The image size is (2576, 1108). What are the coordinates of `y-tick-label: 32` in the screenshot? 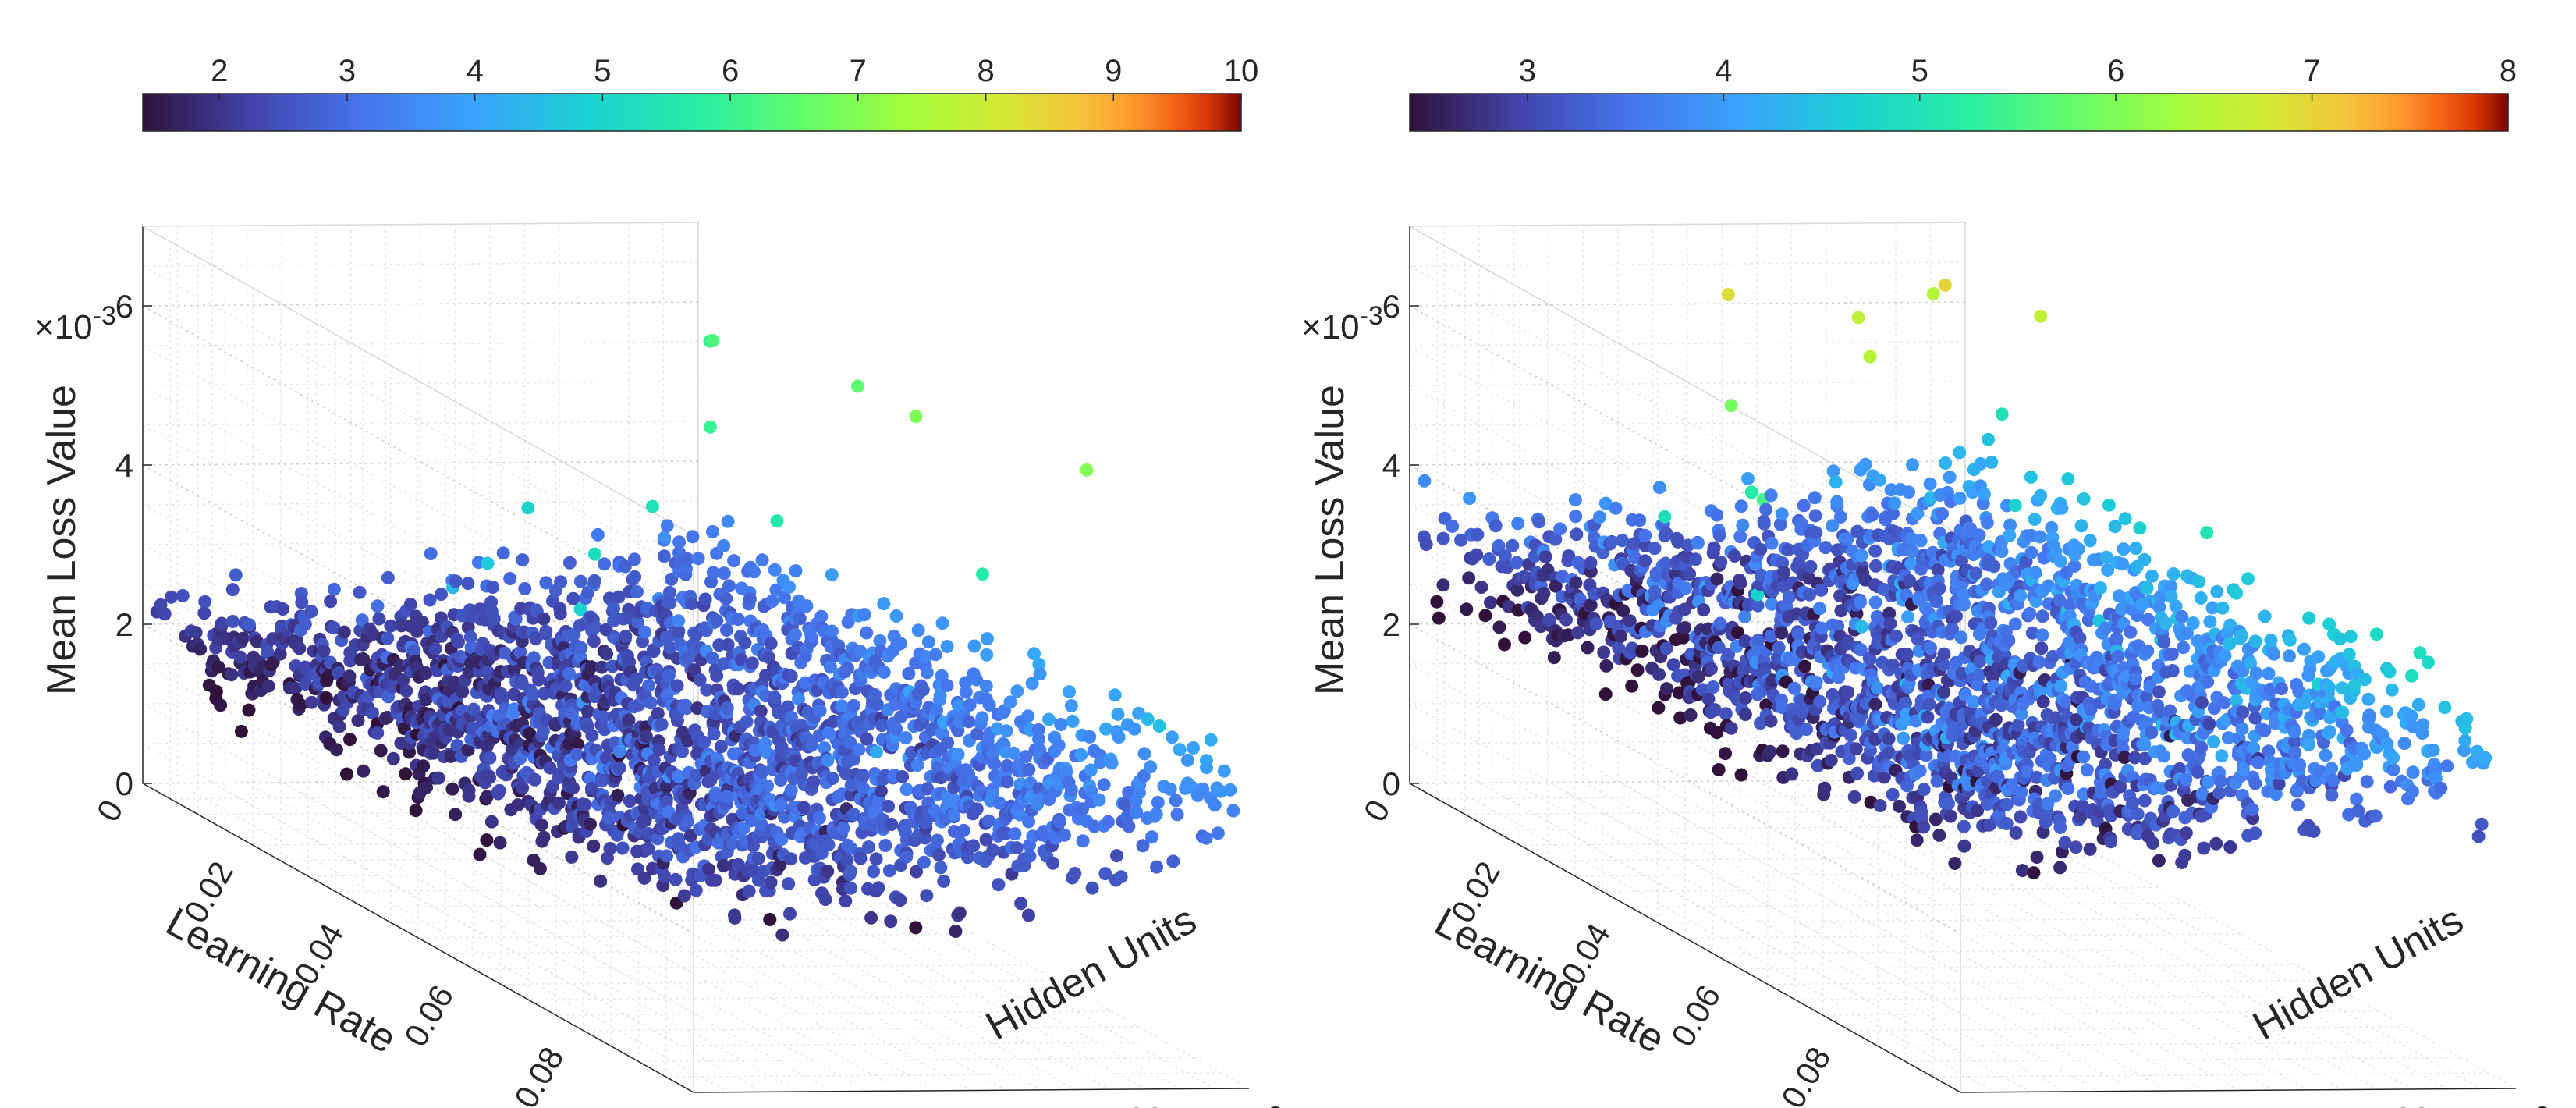 It's located at (1145, 1104).